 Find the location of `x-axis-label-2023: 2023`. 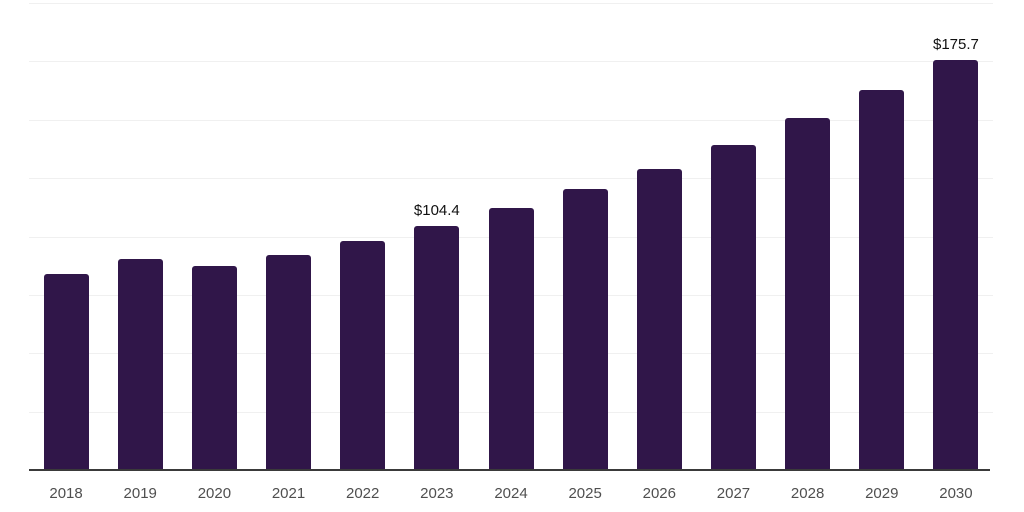

x-axis-label-2023: 2023 is located at coordinates (437, 493).